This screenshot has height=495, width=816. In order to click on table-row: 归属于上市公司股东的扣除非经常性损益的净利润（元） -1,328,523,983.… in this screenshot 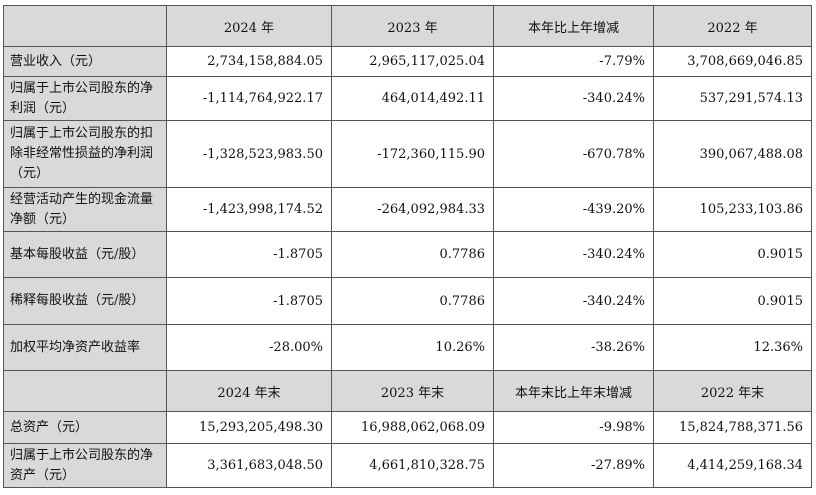, I will do `click(407, 154)`.